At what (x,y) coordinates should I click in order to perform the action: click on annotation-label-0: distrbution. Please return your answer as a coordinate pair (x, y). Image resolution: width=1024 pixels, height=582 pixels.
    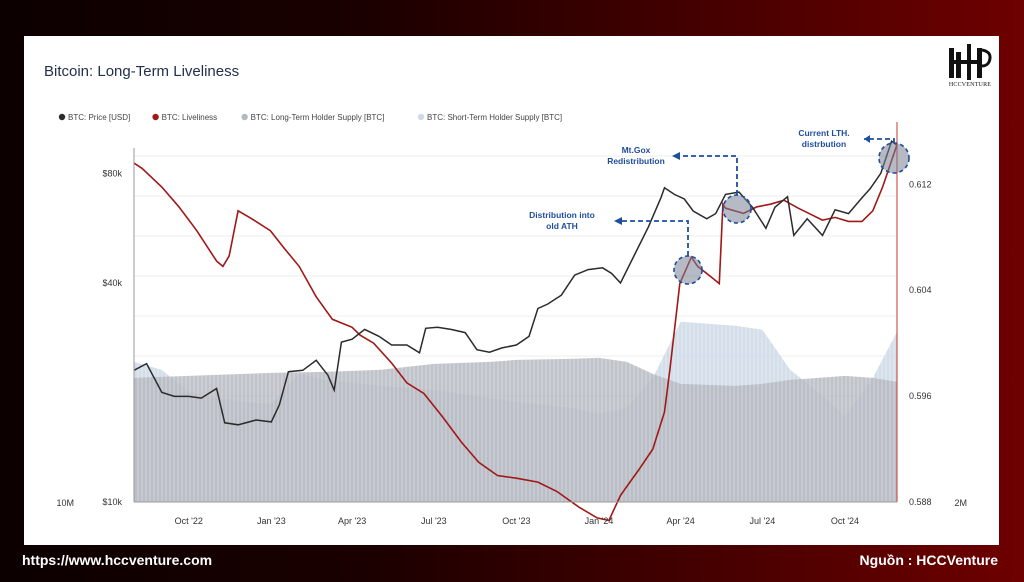
    Looking at the image, I should click on (824, 144).